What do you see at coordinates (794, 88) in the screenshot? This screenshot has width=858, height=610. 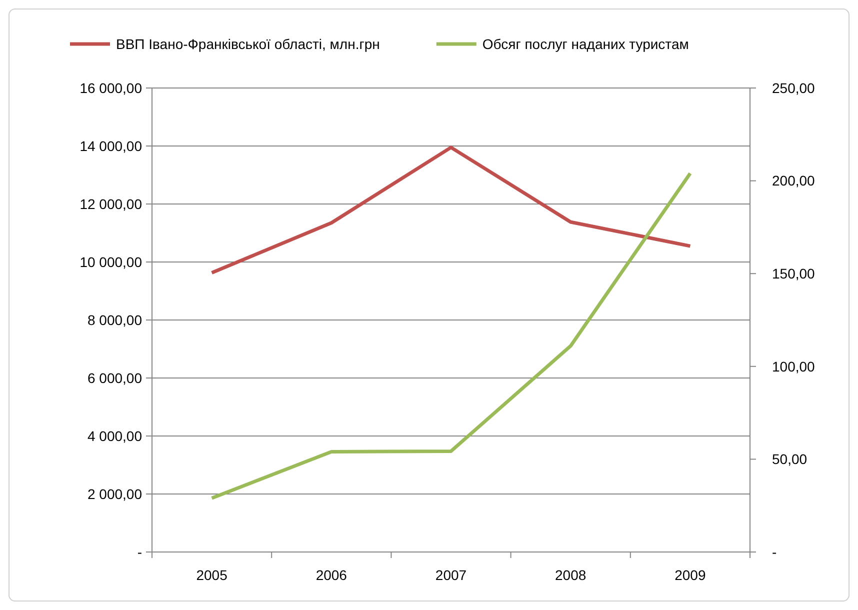 I see `y2-tick-label: 250,00` at bounding box center [794, 88].